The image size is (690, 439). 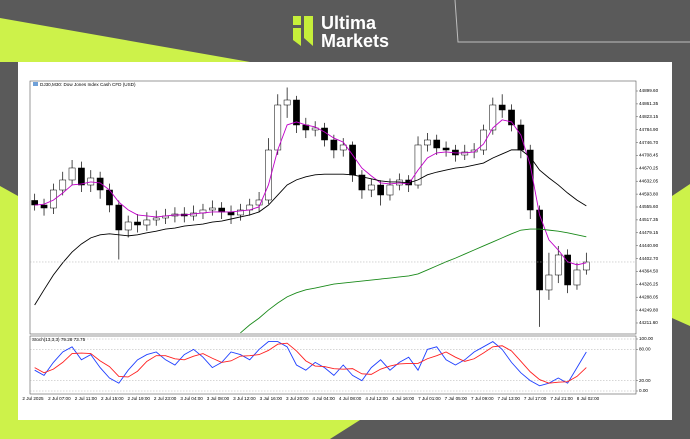 What do you see at coordinates (138, 398) in the screenshot?
I see `x-tick-label: 2 Jul 19:00` at bounding box center [138, 398].